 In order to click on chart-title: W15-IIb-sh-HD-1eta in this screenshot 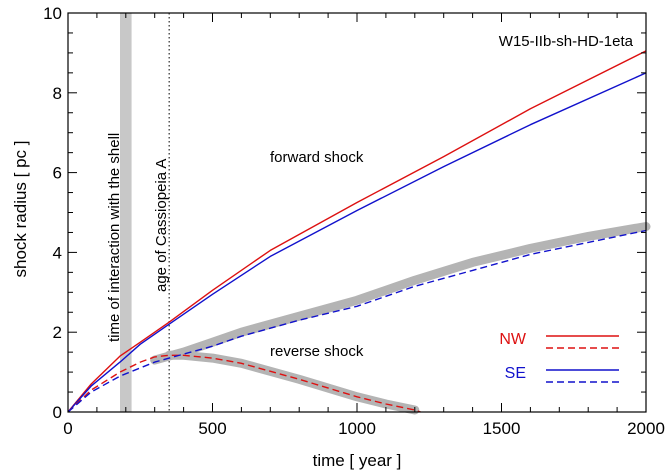, I will do `click(566, 41)`.